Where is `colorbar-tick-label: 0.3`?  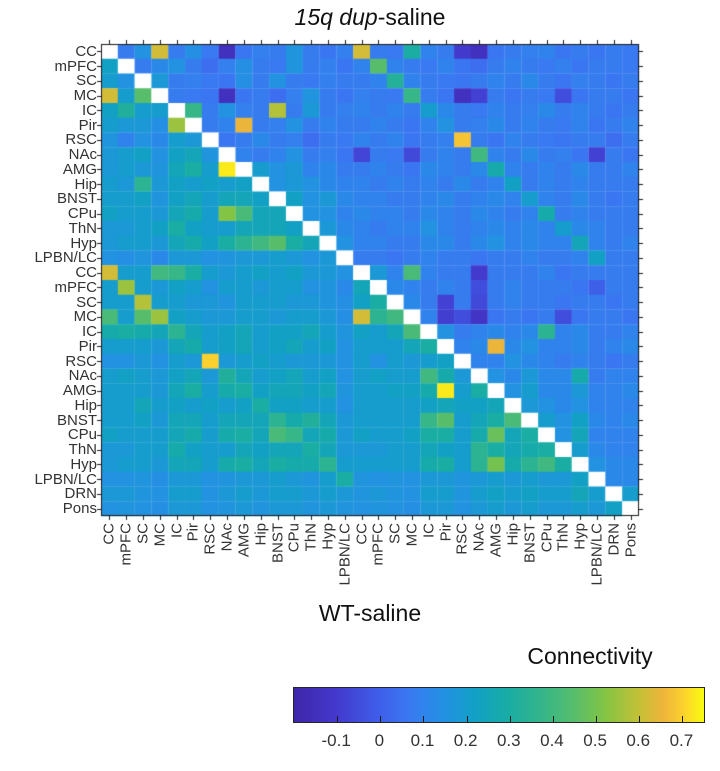 colorbar-tick-label: 0.3 is located at coordinates (508, 740).